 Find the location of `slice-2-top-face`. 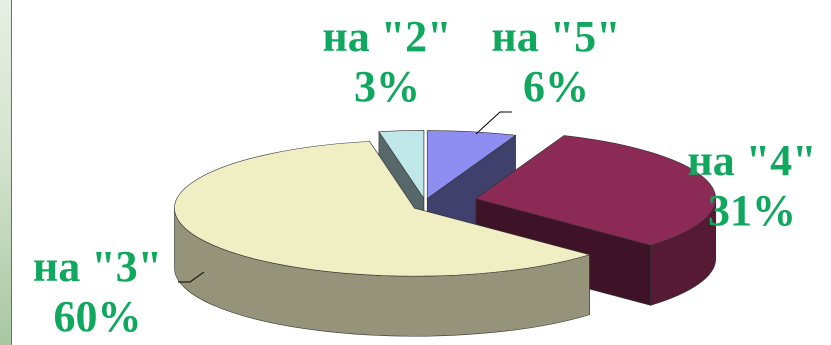

slice-2-top-face is located at coordinates (596, 190).